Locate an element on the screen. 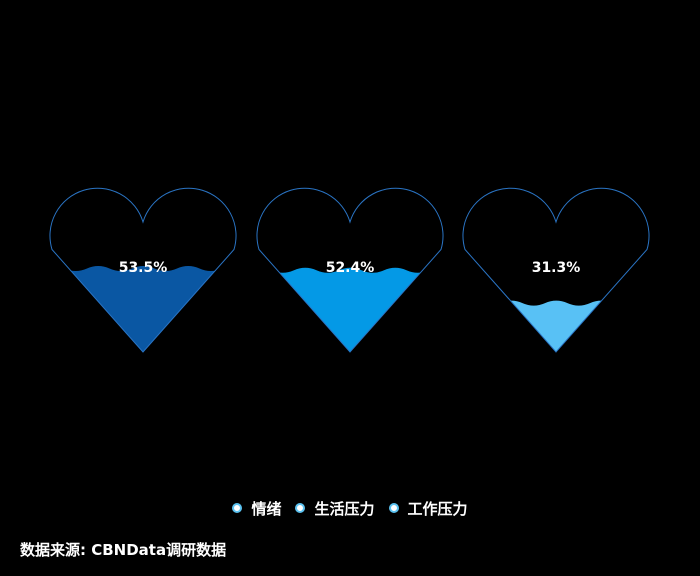 This screenshot has height=576, width=700. value-label: 52.4% is located at coordinates (350, 268).